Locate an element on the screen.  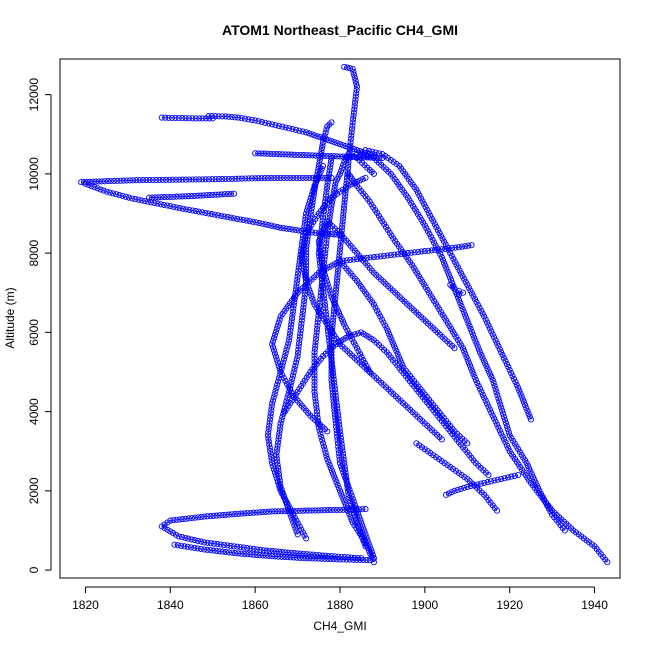
y-tick-label: 12000 is located at coordinates (34, 95).